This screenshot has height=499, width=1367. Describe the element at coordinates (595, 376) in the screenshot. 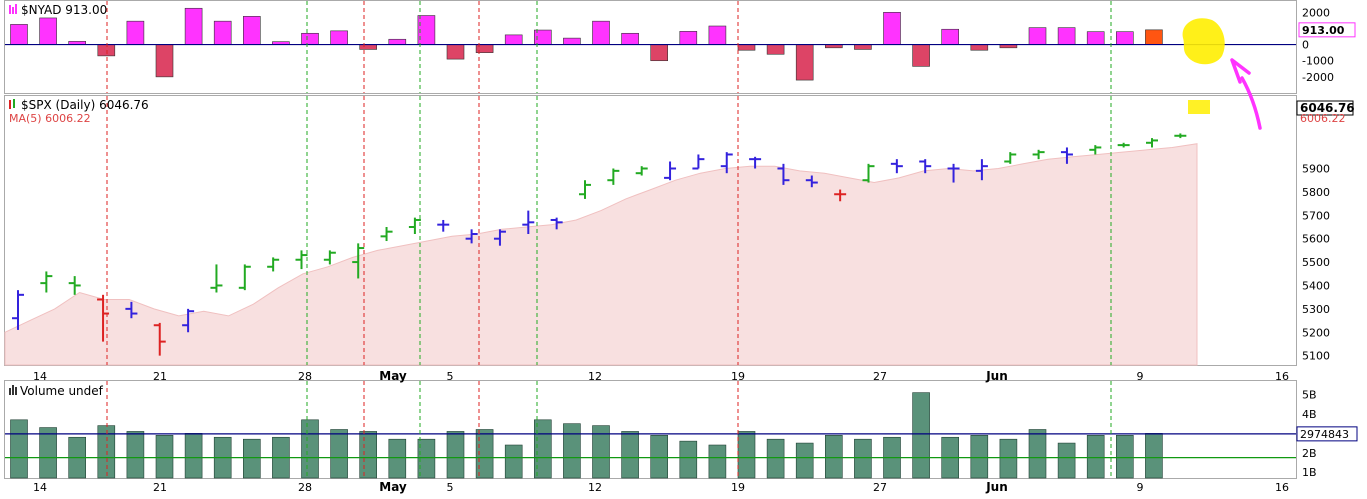

I see `date-tick: 12` at that location.